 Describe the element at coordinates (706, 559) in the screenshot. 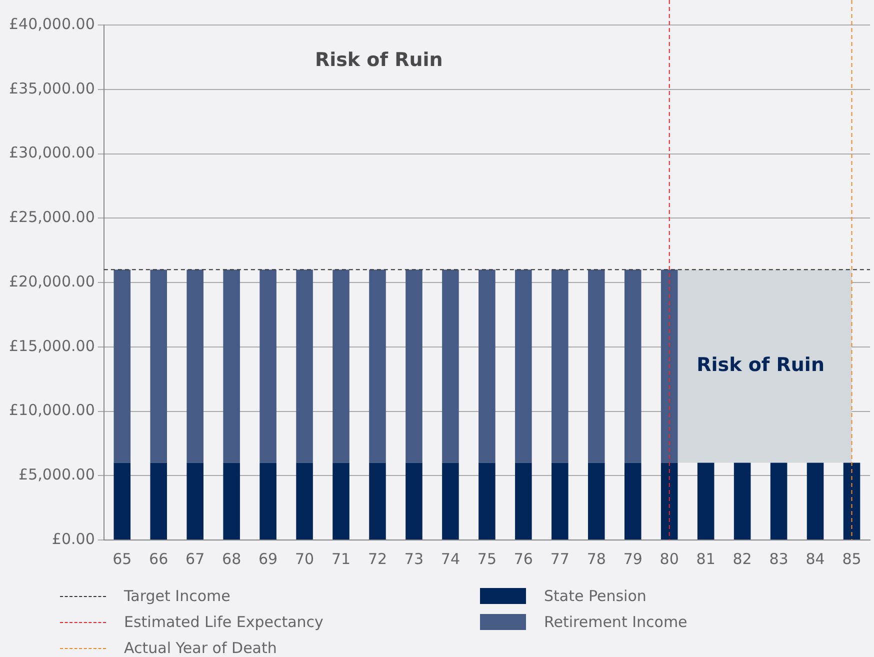

I see `x-tick-label: 81` at that location.